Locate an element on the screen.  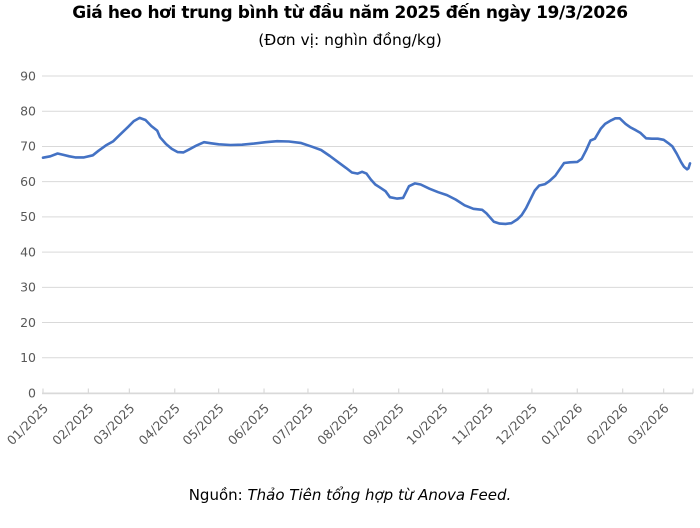
x-tick-label: 03/2026 is located at coordinates (647, 423).